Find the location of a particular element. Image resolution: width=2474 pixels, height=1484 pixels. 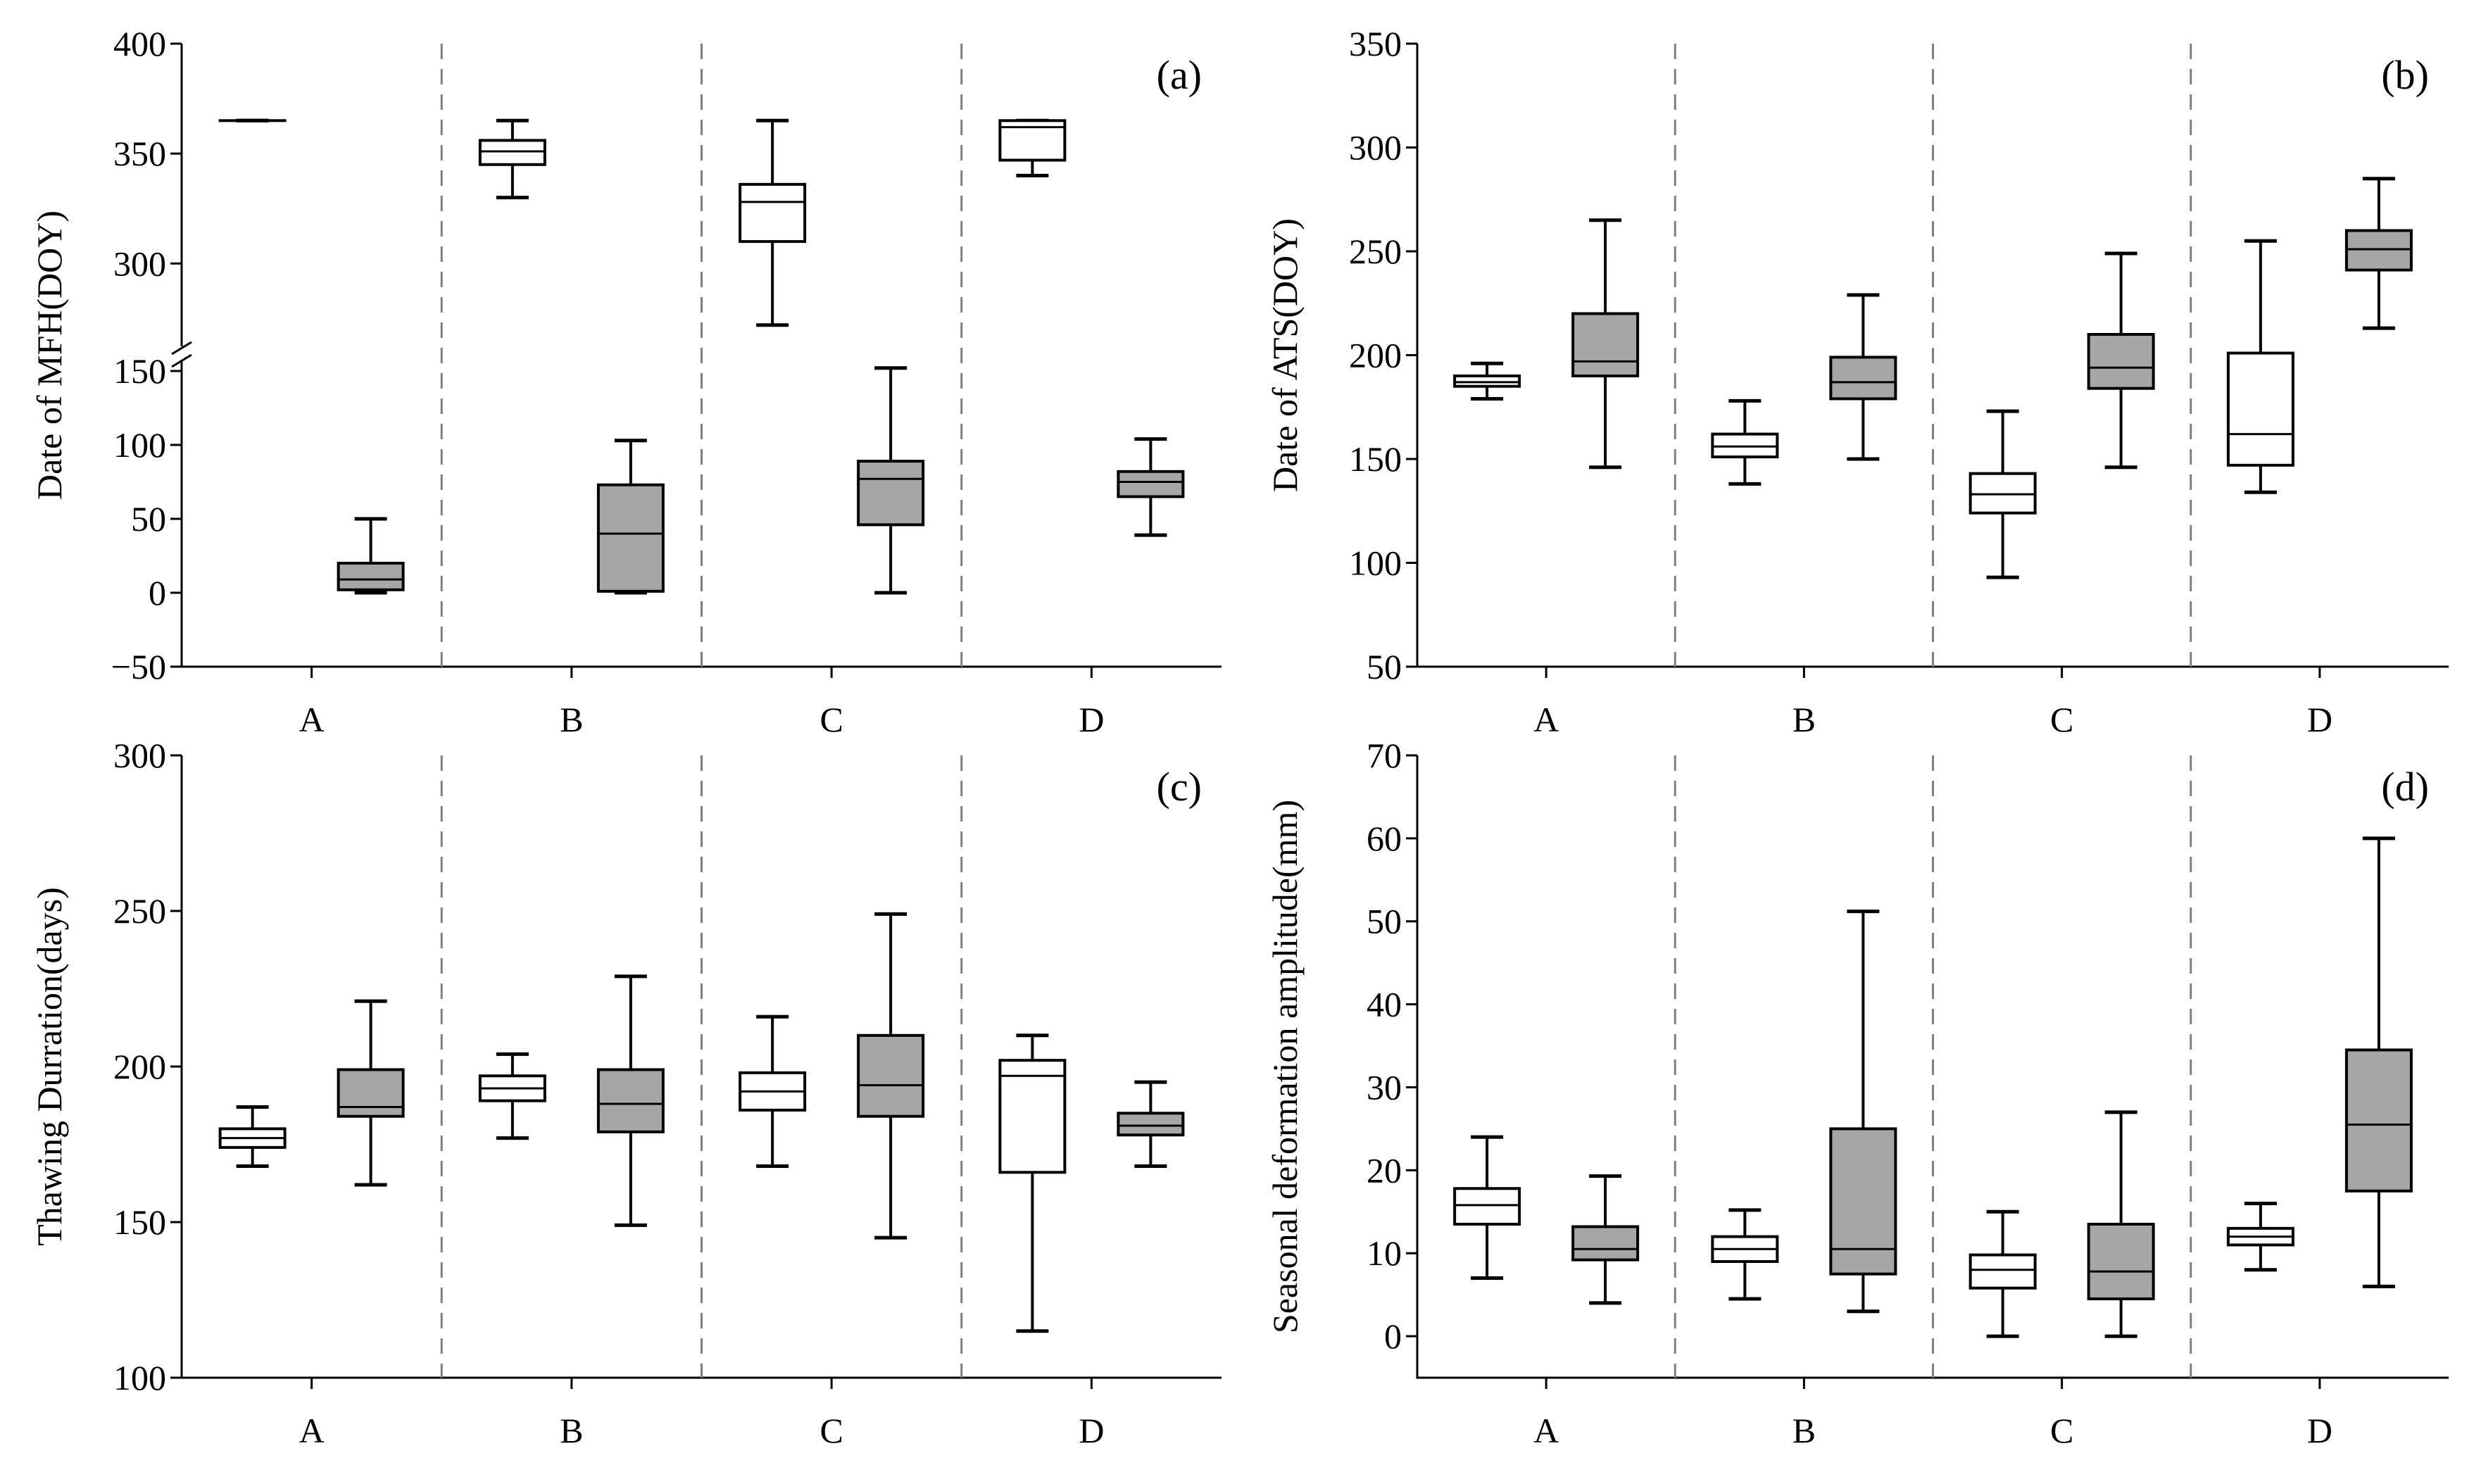

y-tick-label: 70 is located at coordinates (1384, 755).